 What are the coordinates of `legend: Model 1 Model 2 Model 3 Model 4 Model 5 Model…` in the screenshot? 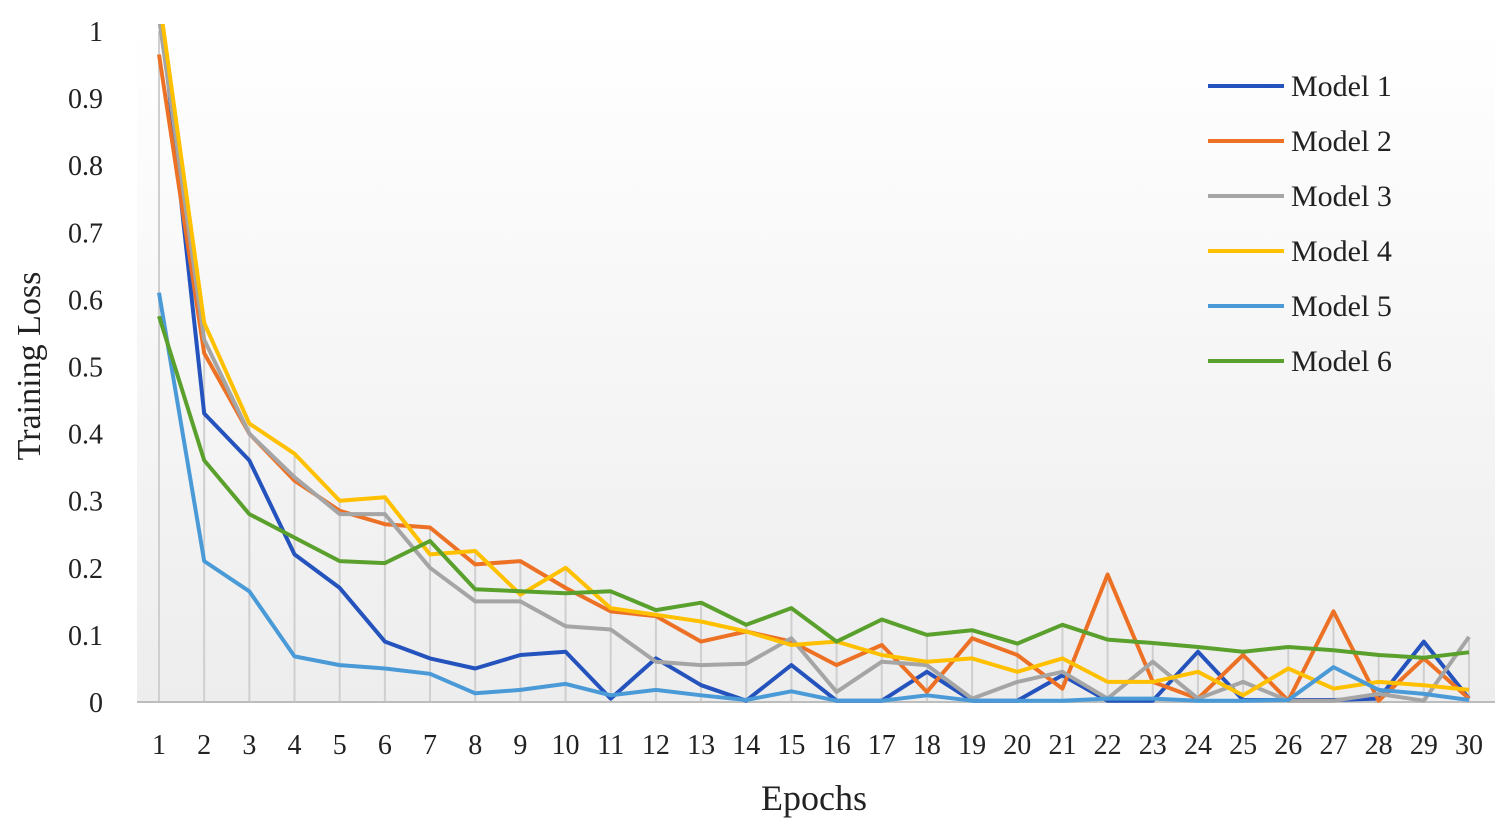 It's located at (1300, 224).